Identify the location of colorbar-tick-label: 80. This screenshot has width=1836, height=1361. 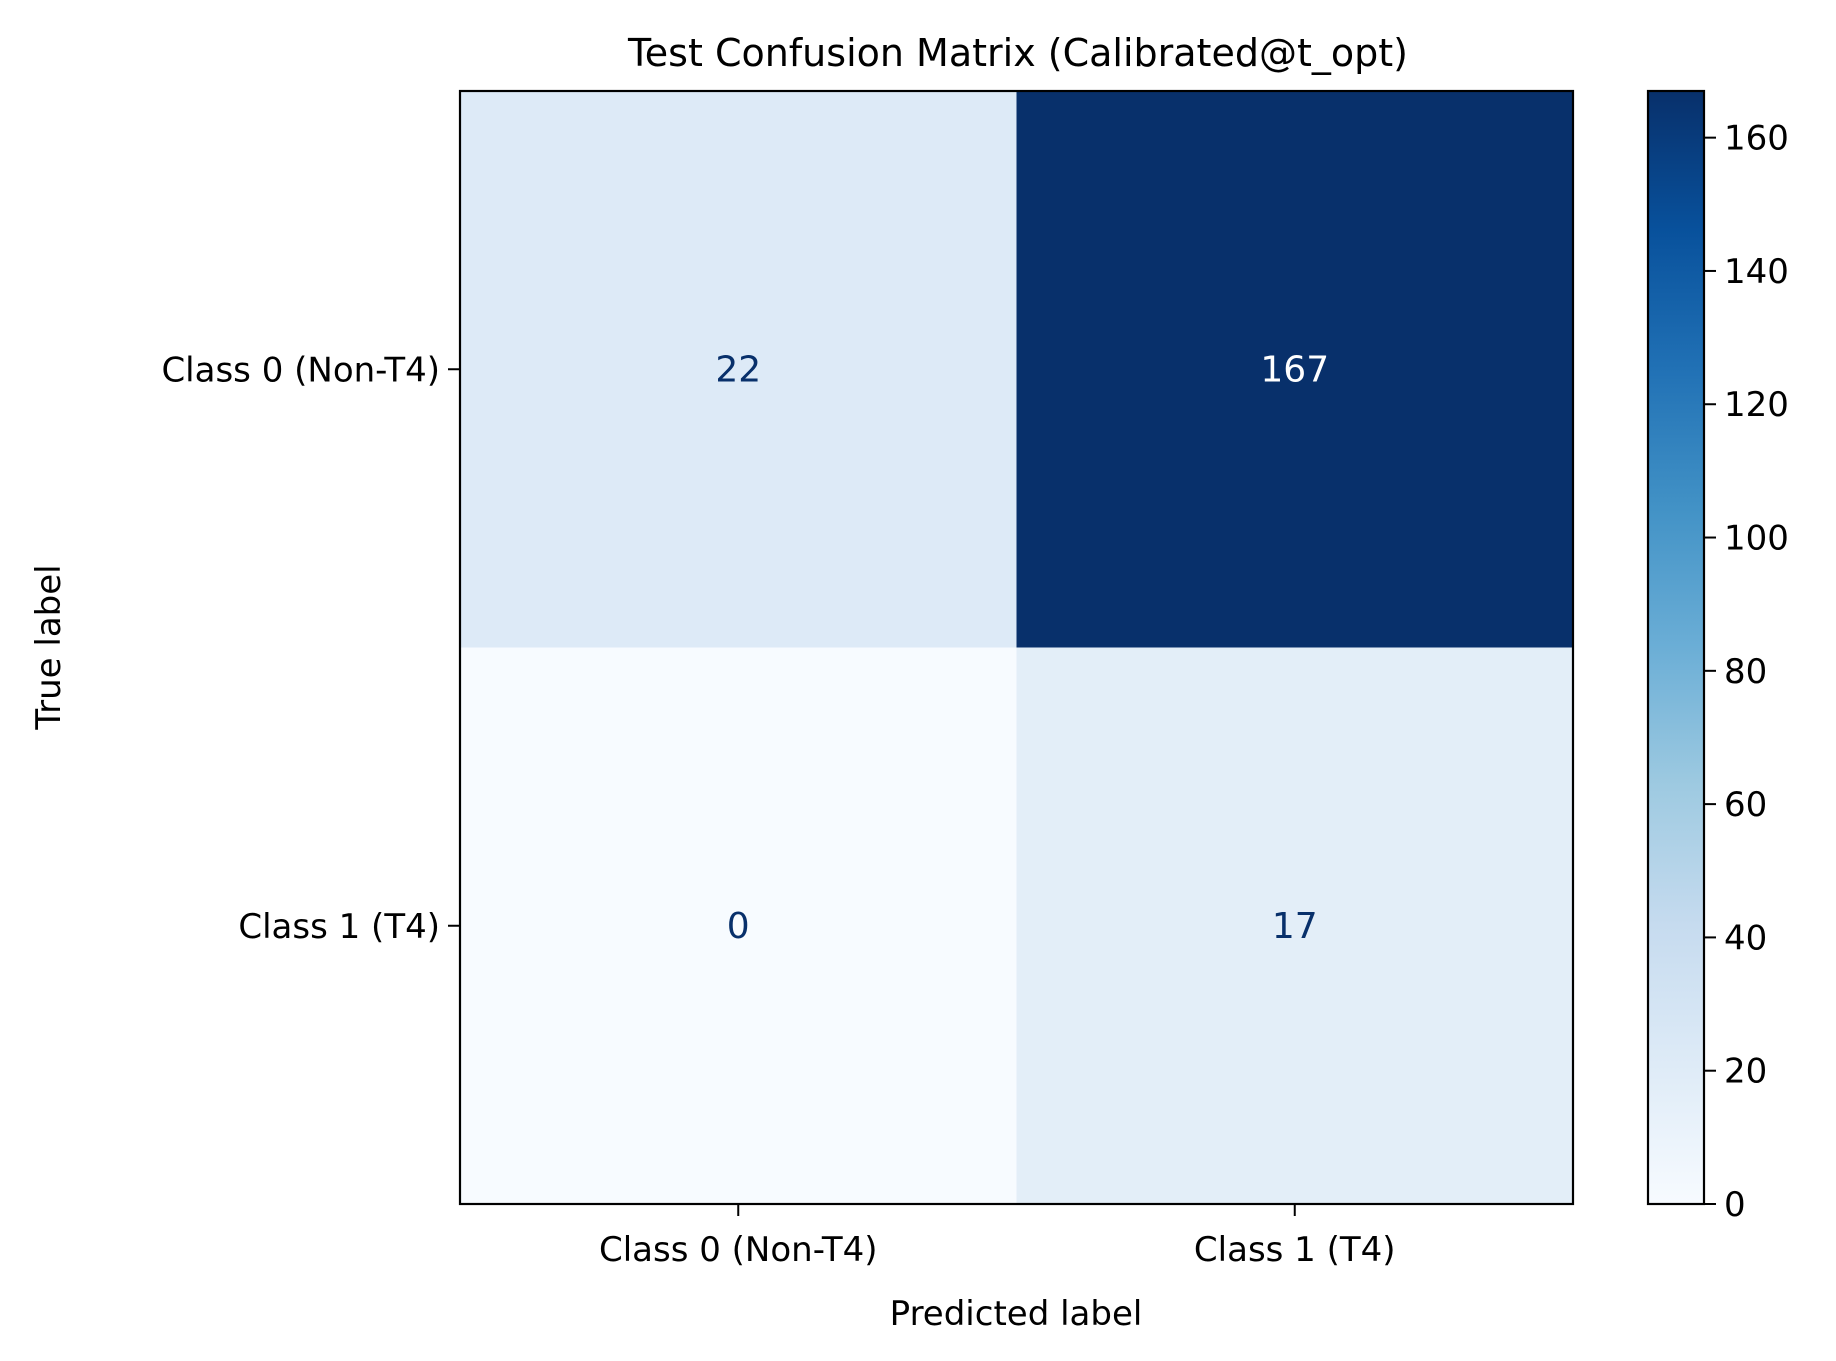
(1745, 672).